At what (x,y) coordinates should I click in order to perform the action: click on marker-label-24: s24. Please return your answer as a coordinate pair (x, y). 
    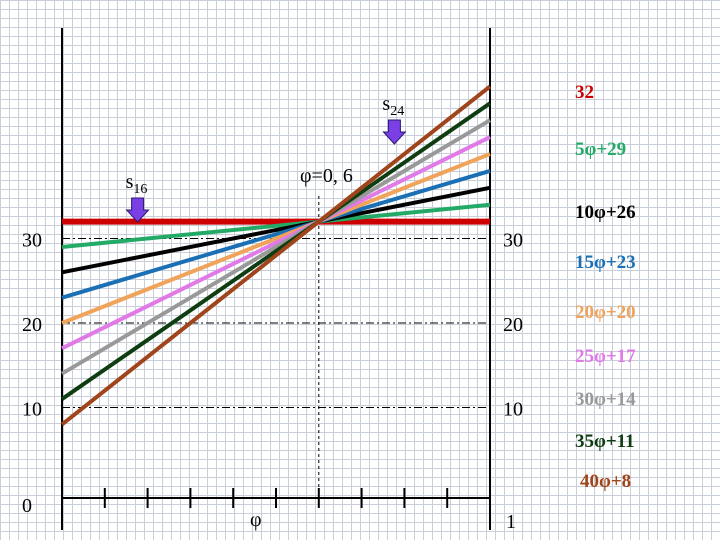
    Looking at the image, I should click on (393, 106).